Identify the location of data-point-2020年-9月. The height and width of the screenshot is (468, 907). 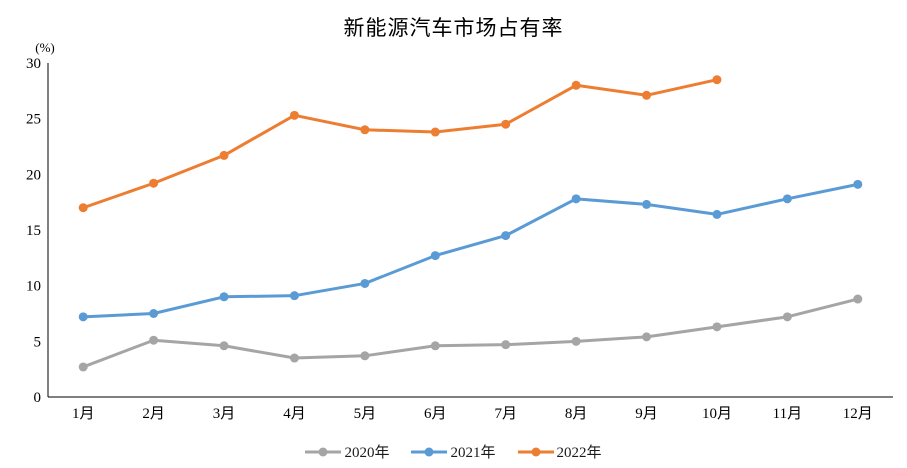
(647, 337).